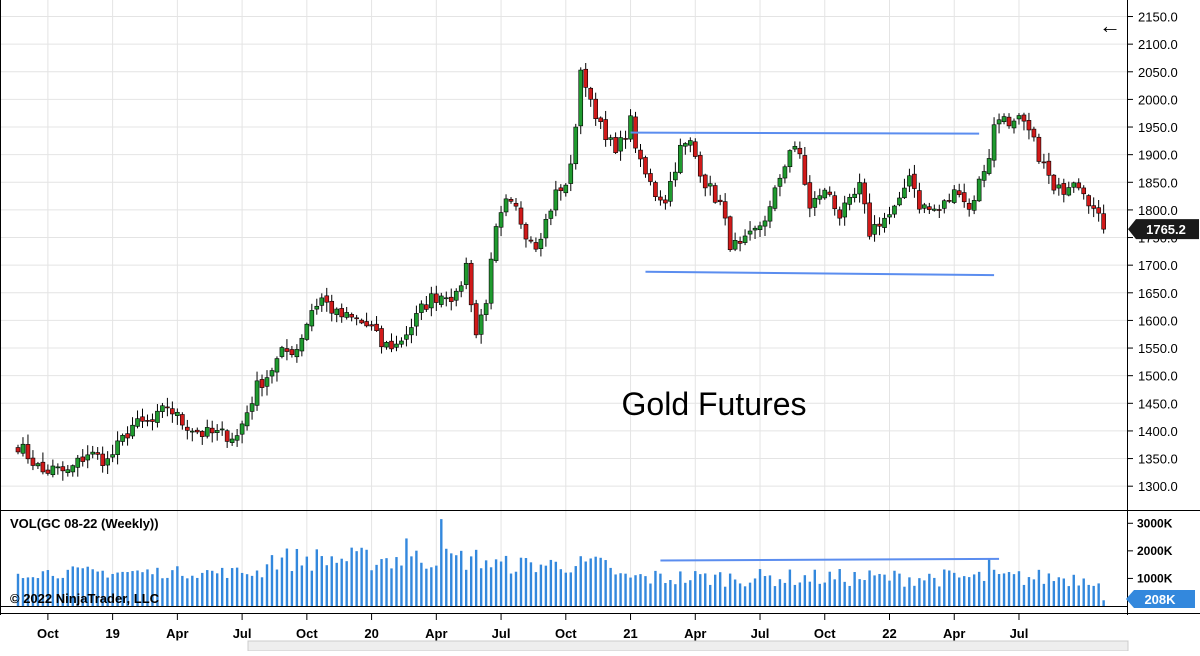 The width and height of the screenshot is (1200, 656). Describe the element at coordinates (1158, 403) in the screenshot. I see `price-tick-label: 1450.0` at that location.